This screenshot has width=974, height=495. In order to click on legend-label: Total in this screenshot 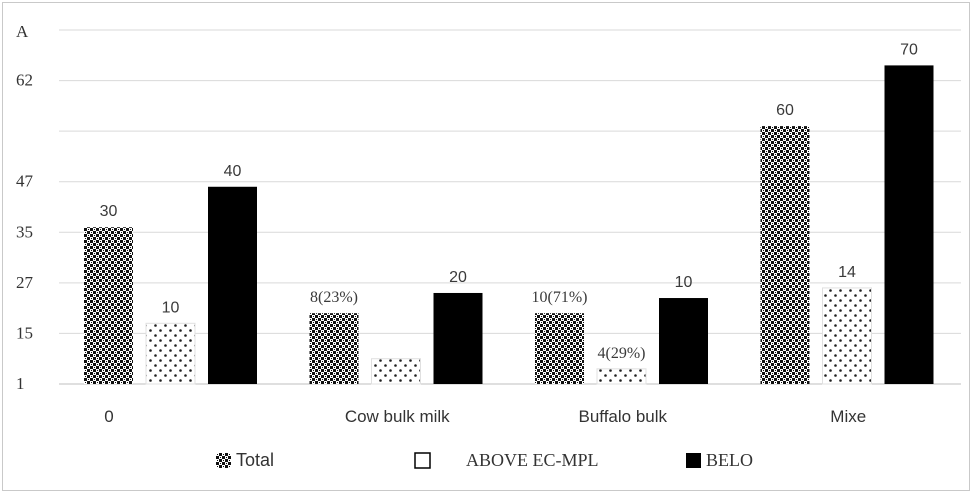, I will do `click(255, 460)`.